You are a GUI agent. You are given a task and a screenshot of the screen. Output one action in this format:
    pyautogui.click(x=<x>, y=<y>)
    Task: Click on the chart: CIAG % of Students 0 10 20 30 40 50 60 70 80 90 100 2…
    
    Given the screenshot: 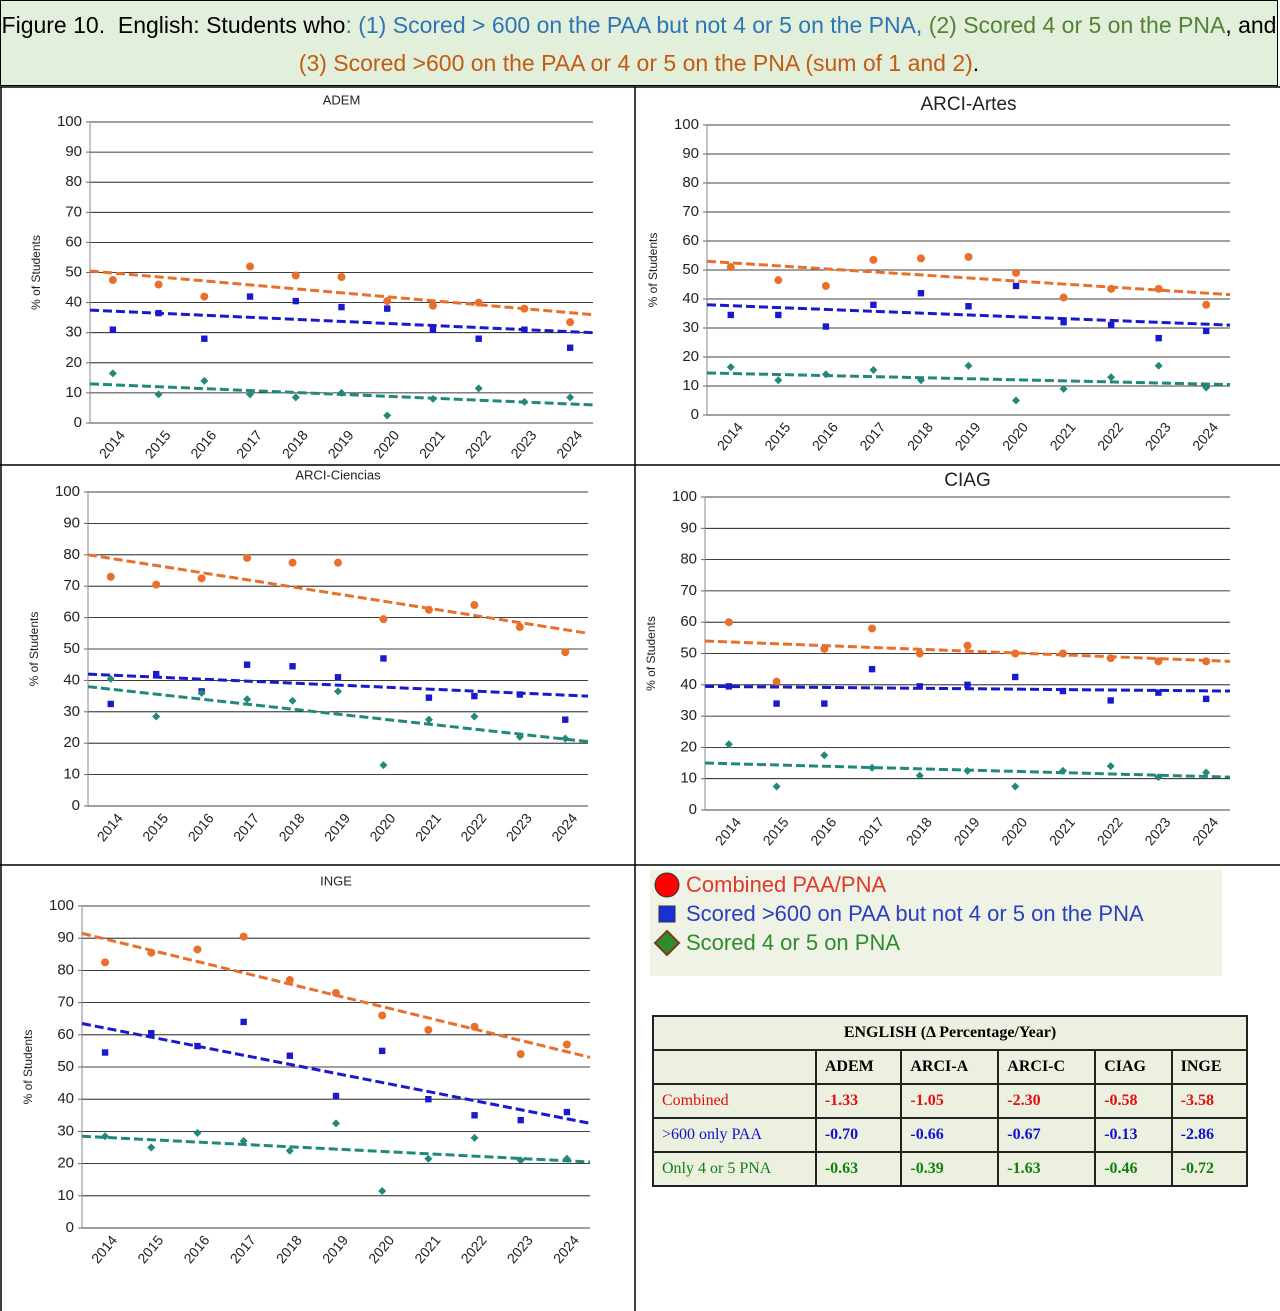 What is the action you would take?
    pyautogui.click(x=937, y=659)
    